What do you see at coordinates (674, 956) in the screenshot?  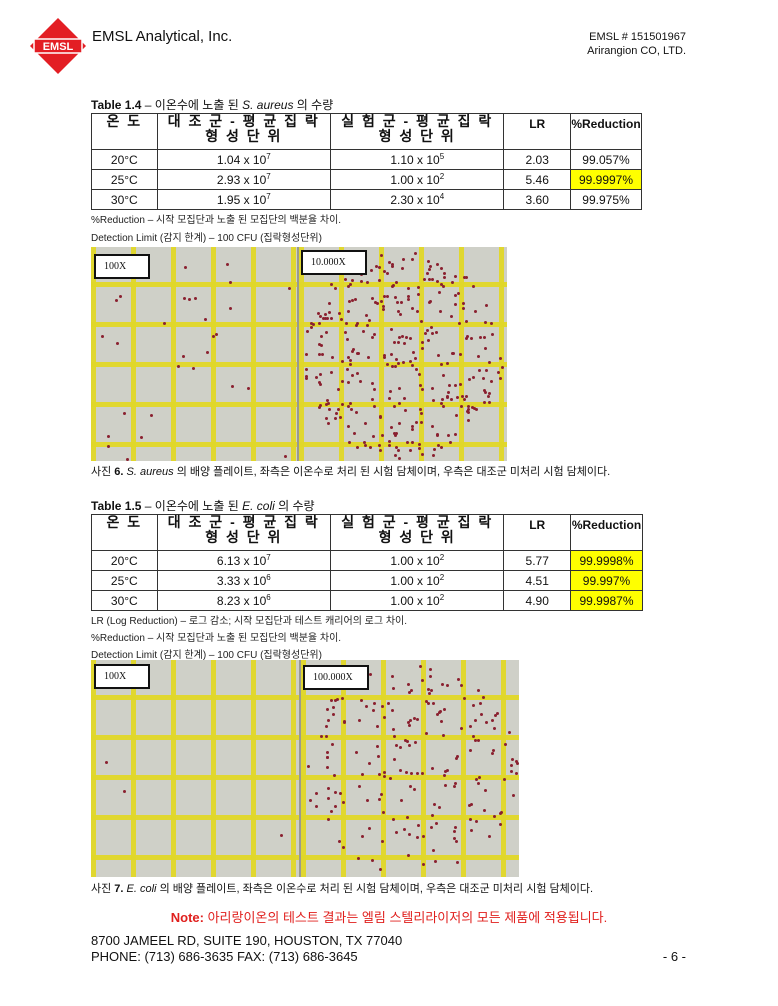 I see `page-number: - 6 -` at bounding box center [674, 956].